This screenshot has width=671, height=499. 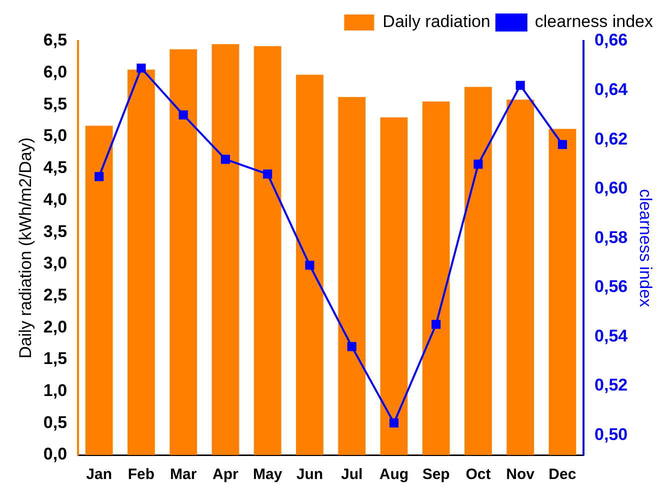 What do you see at coordinates (611, 286) in the screenshot?
I see `y2-tick-label: 0,56` at bounding box center [611, 286].